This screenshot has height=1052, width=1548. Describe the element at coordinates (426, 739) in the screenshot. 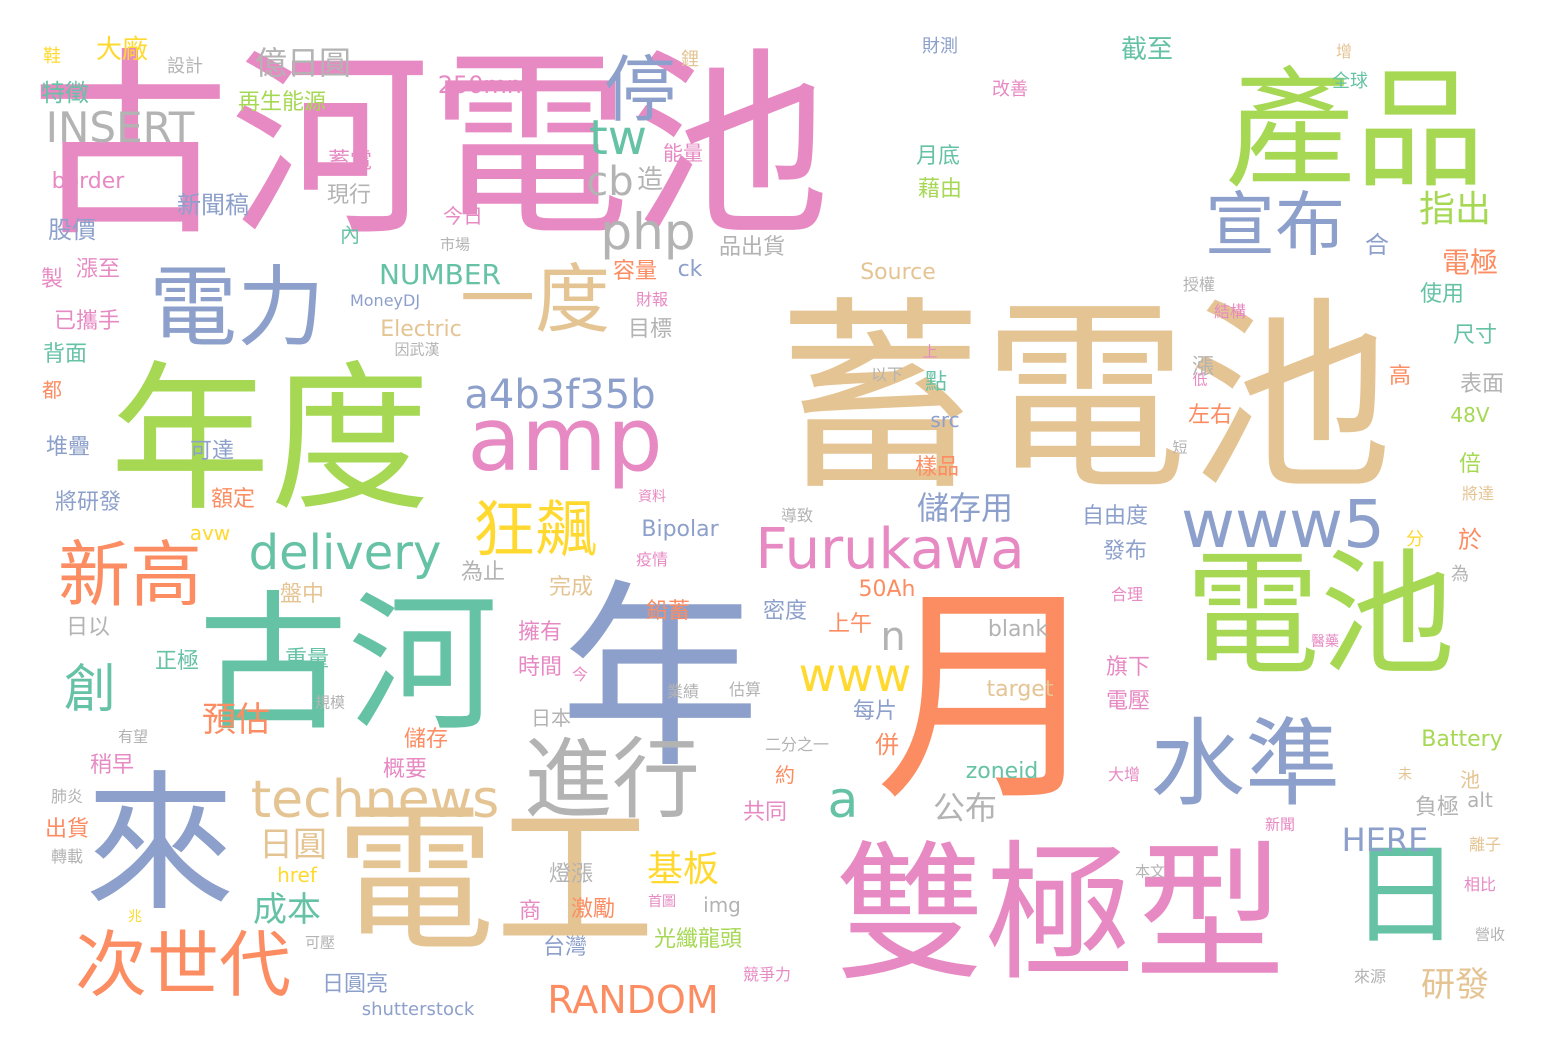

I see `word-147: 儲存` at that location.